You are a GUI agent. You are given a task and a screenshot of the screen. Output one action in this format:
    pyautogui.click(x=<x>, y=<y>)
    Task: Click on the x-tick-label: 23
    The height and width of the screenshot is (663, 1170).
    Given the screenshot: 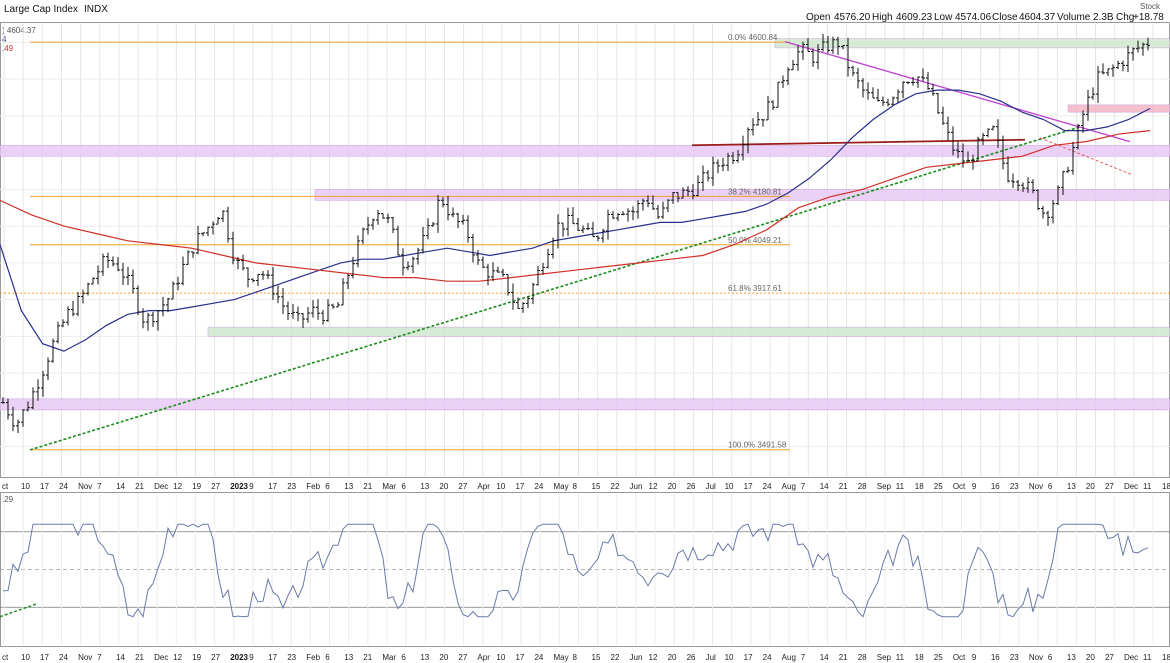 What is the action you would take?
    pyautogui.click(x=1014, y=486)
    